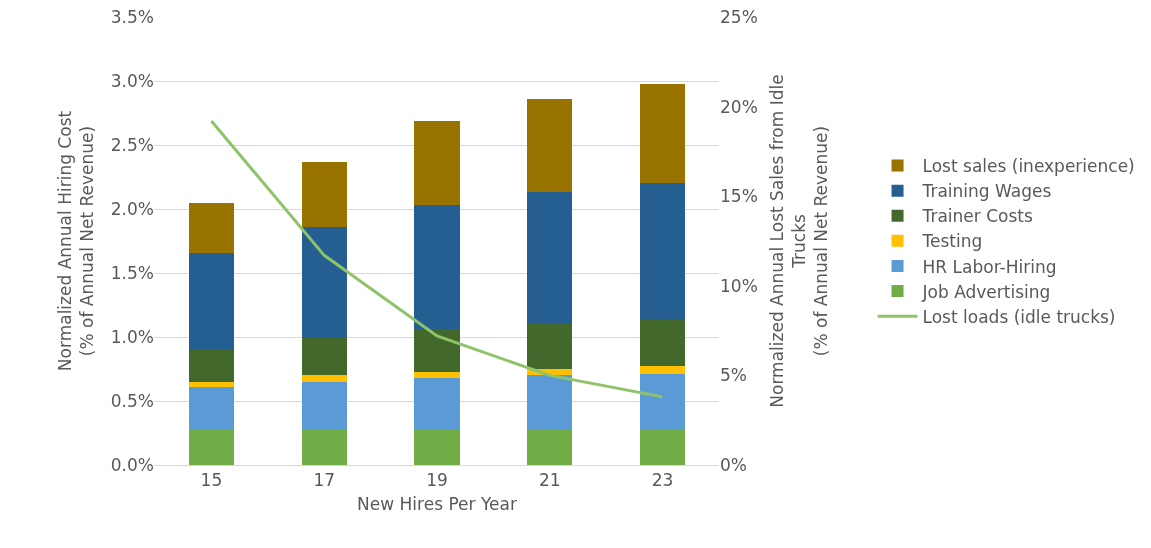 This screenshot has height=548, width=1151. I want to click on legend-label: Trainer Costs, so click(977, 216).